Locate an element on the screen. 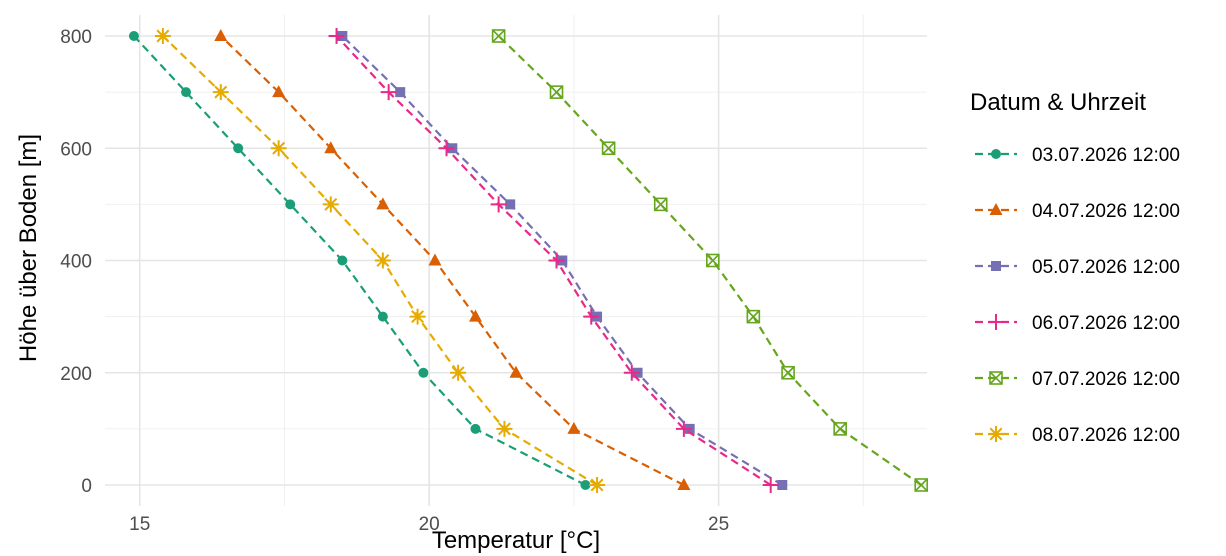  legend-item: 06.07.2026 12:00 is located at coordinates (1077, 323).